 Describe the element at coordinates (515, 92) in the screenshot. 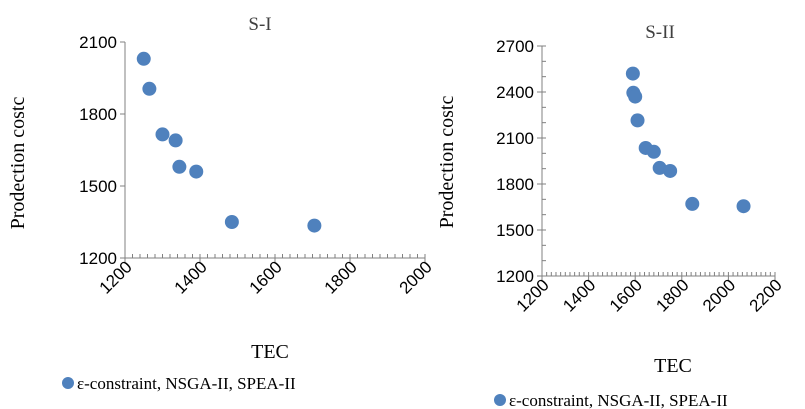

I see `y-tick-label: 2400` at that location.